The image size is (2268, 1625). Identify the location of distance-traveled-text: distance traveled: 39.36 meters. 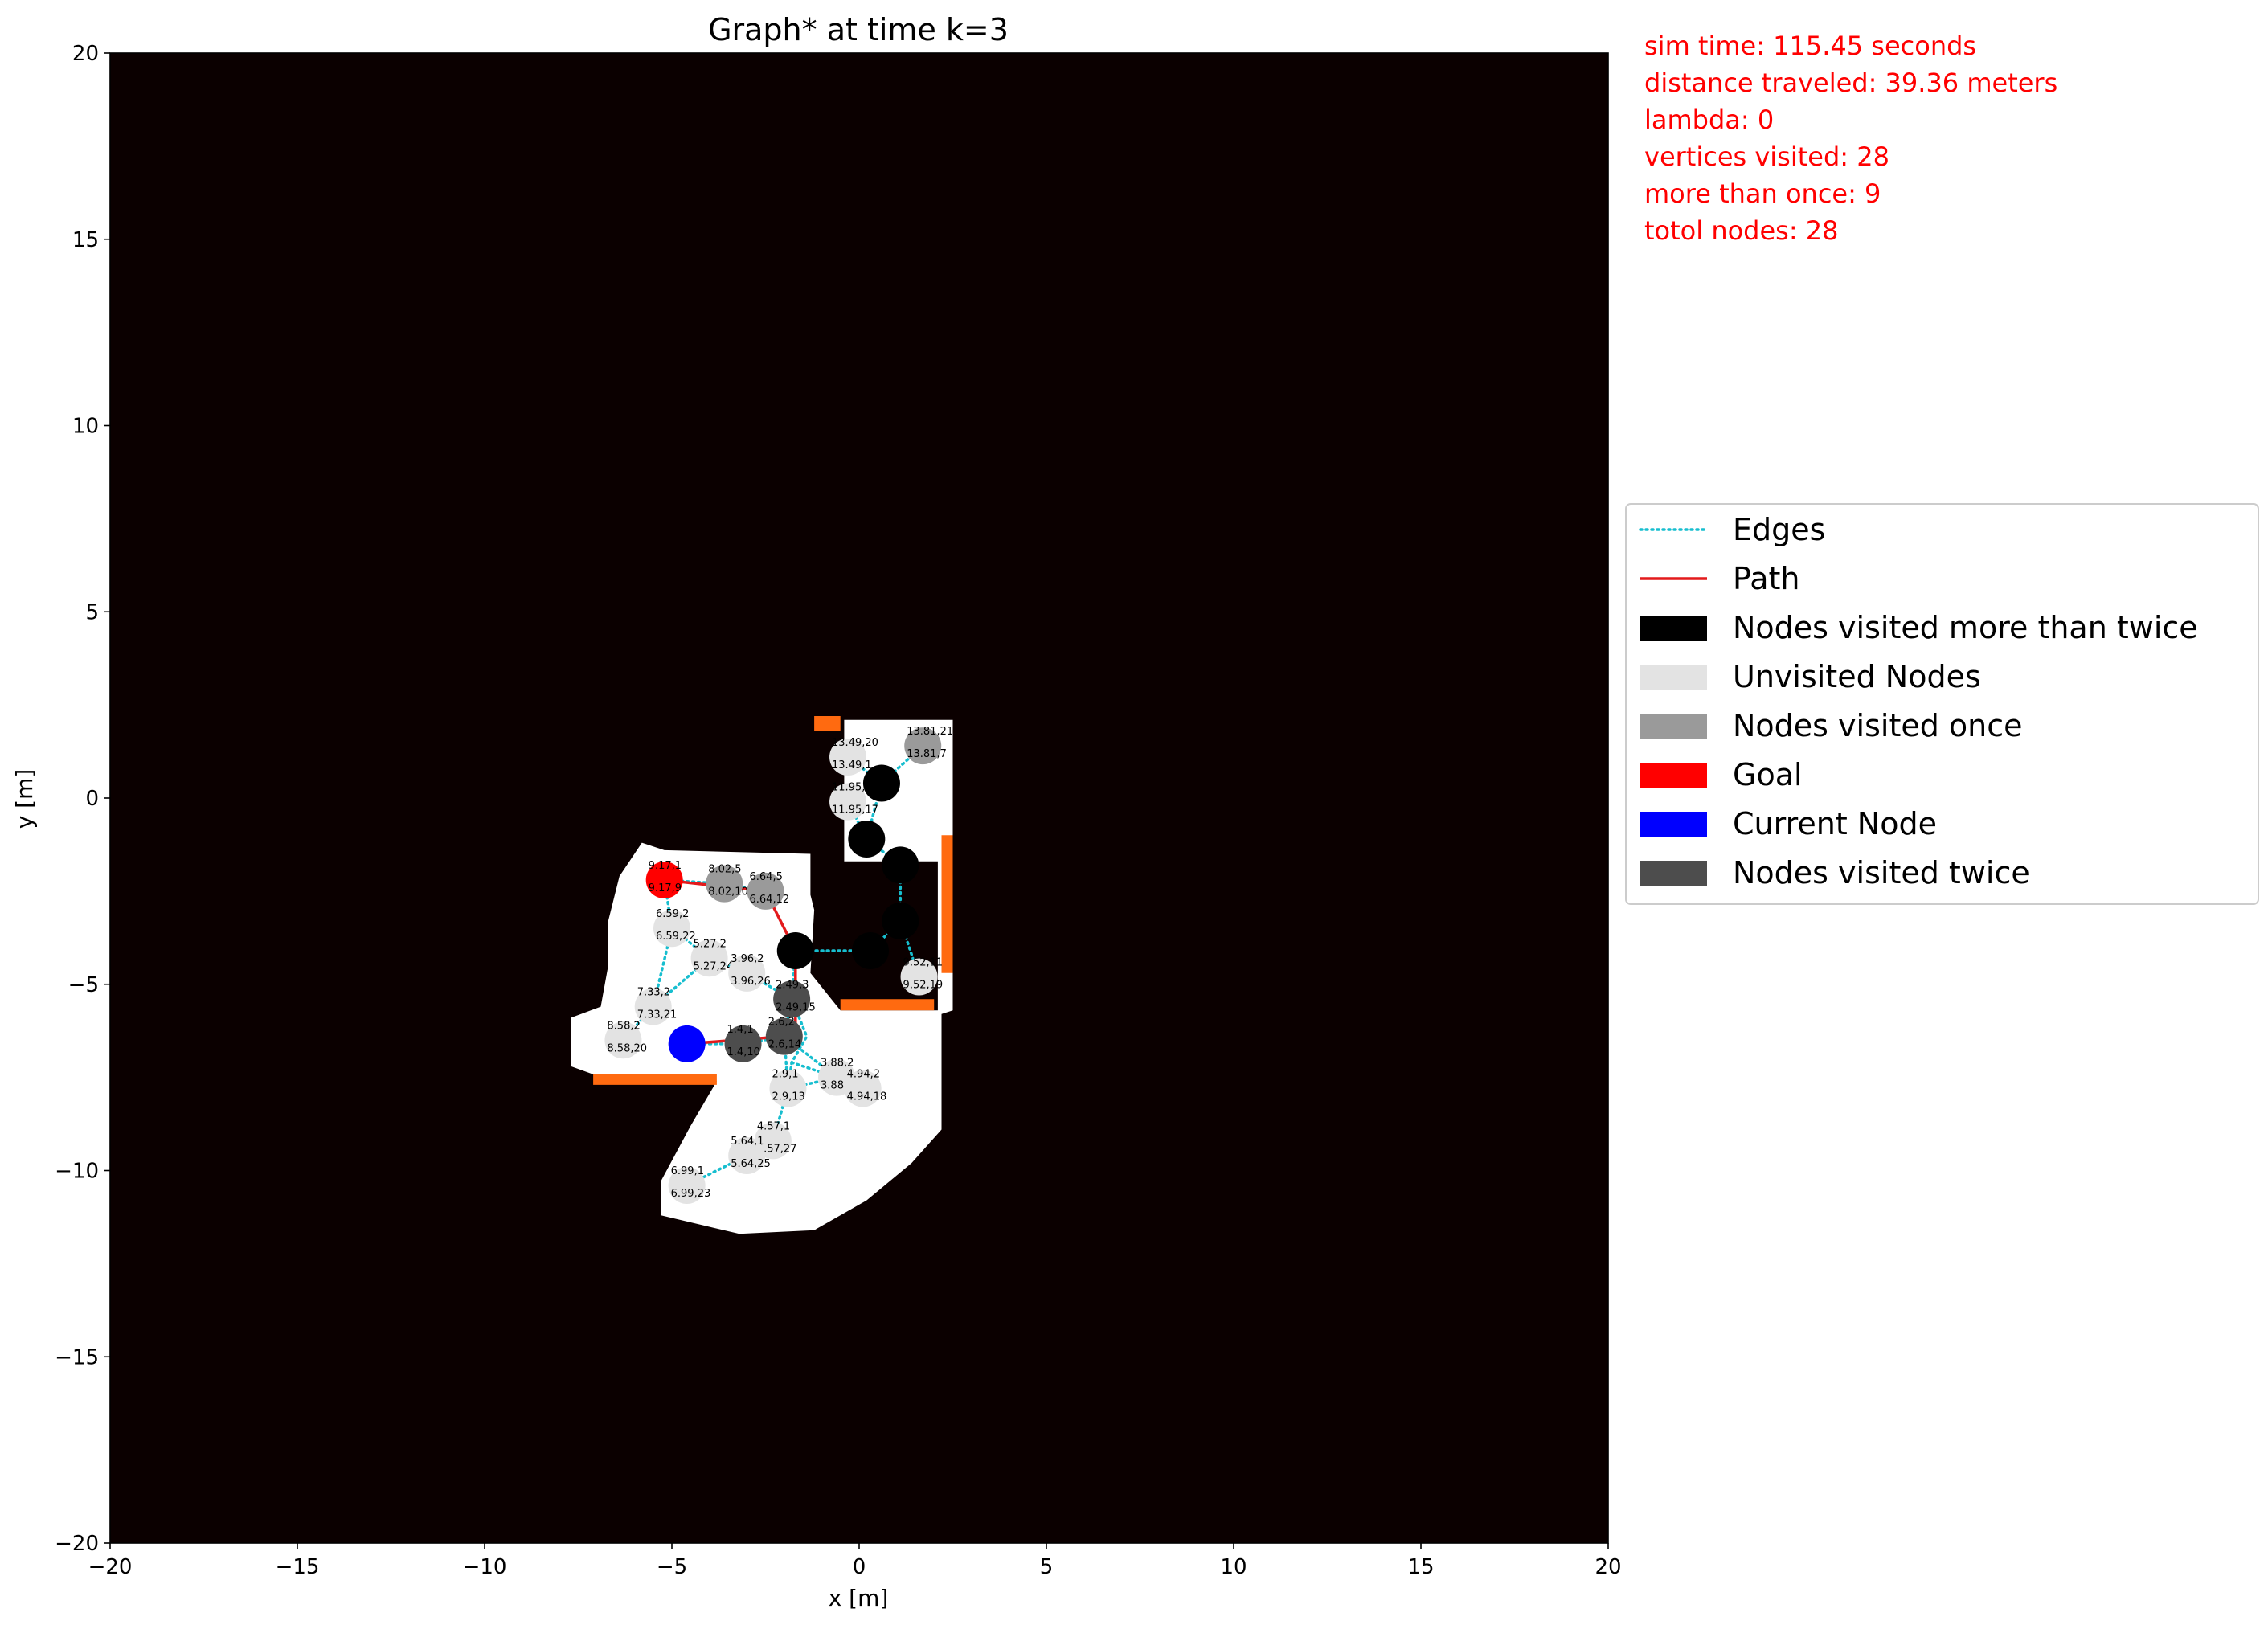
(1851, 83).